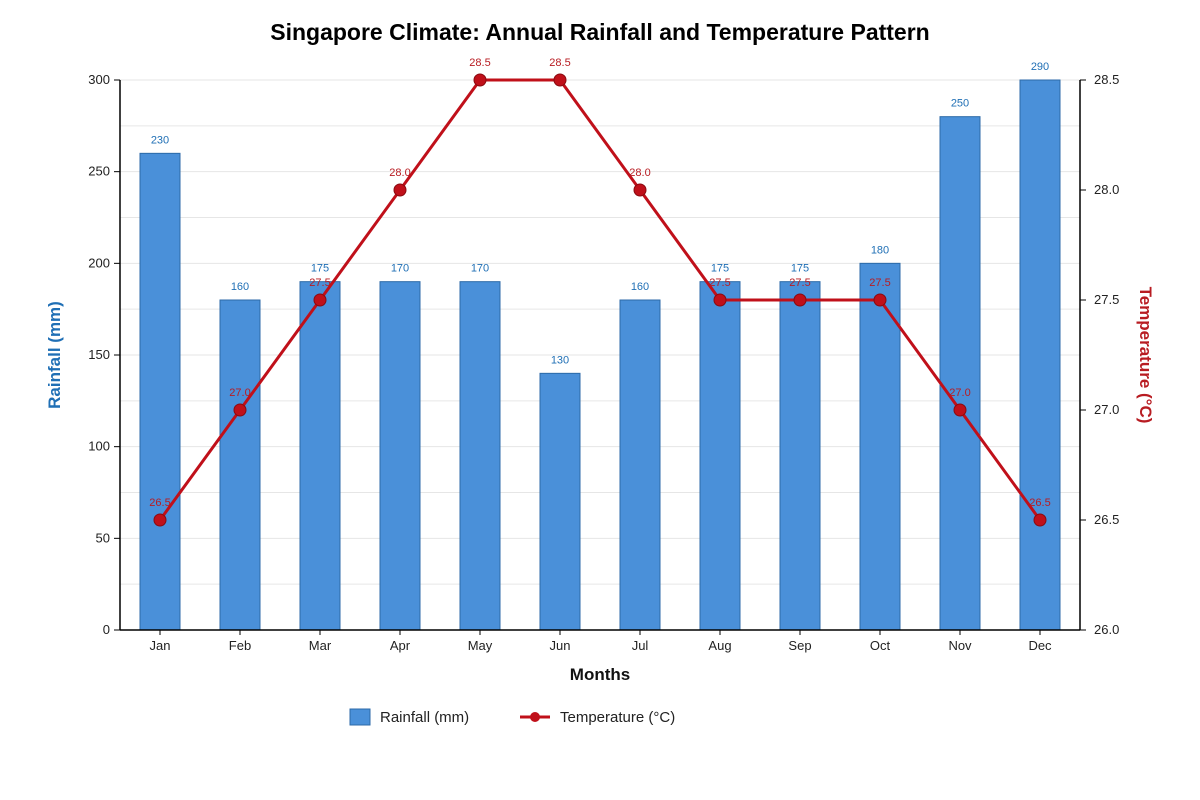 The width and height of the screenshot is (1200, 800). What do you see at coordinates (720, 300) in the screenshot?
I see `temperature-point-aug` at bounding box center [720, 300].